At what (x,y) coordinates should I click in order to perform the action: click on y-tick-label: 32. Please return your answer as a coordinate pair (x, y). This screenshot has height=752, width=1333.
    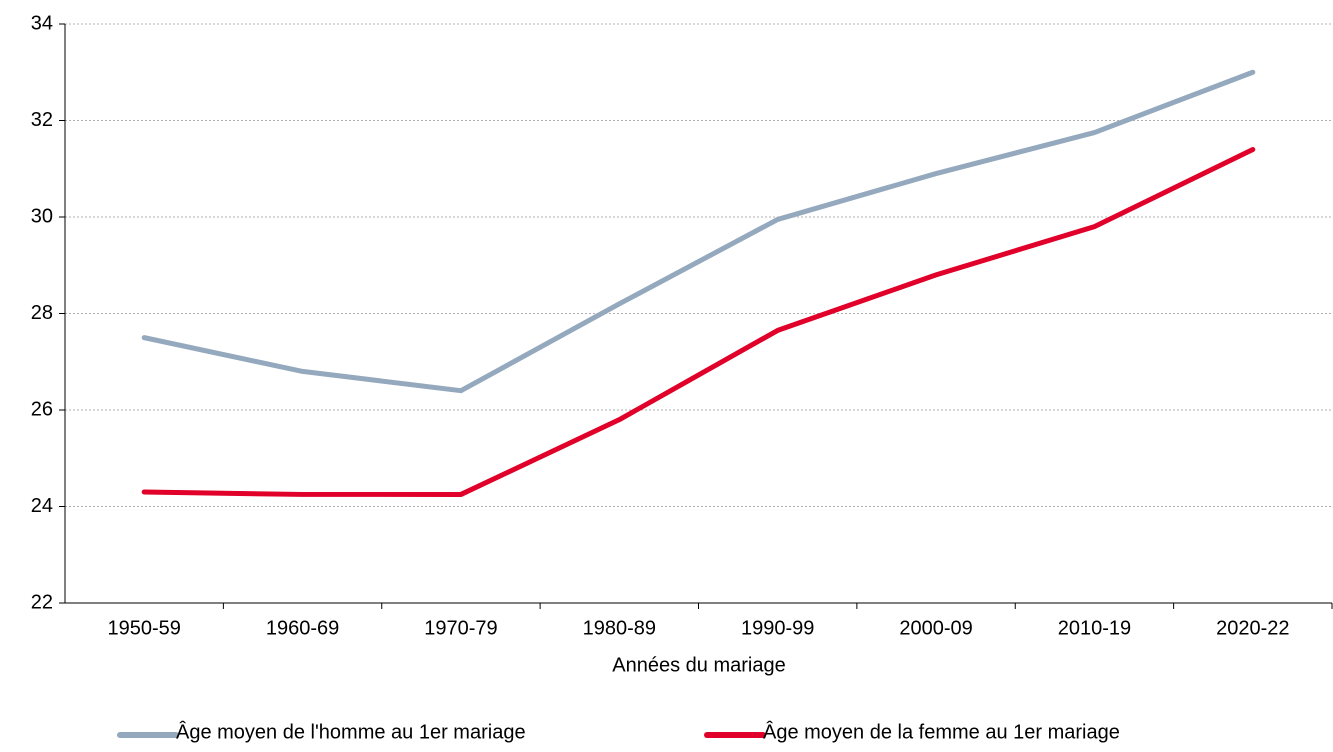
    Looking at the image, I should click on (42, 120).